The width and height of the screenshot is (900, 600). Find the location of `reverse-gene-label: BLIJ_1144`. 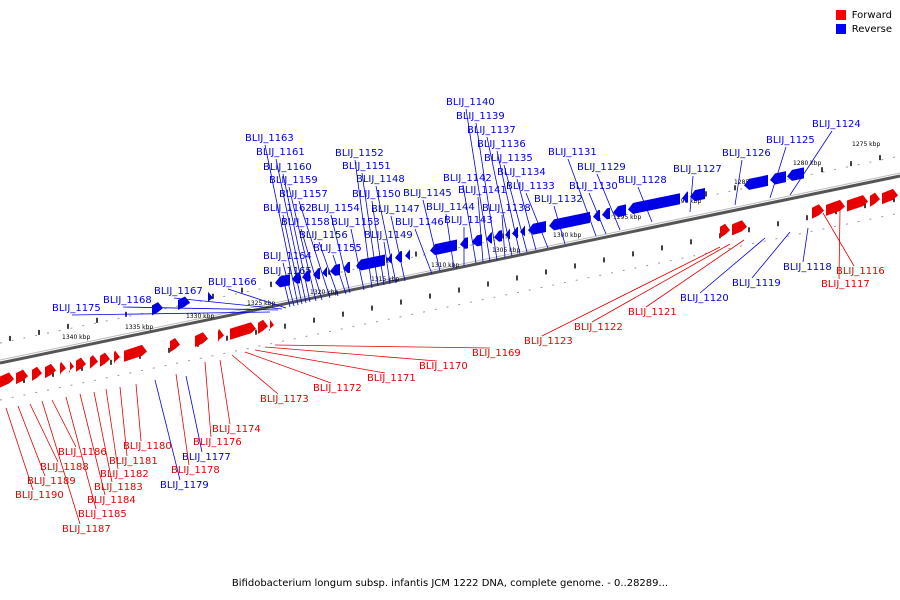

reverse-gene-label: BLIJ_1144 is located at coordinates (450, 207).